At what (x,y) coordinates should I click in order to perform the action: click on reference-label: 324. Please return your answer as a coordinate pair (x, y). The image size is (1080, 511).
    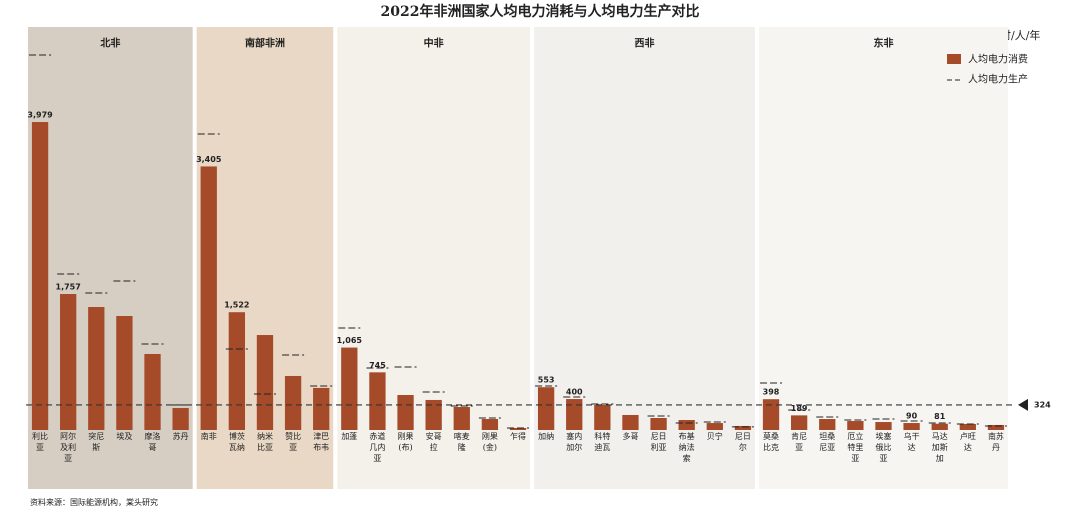
    Looking at the image, I should click on (1042, 404).